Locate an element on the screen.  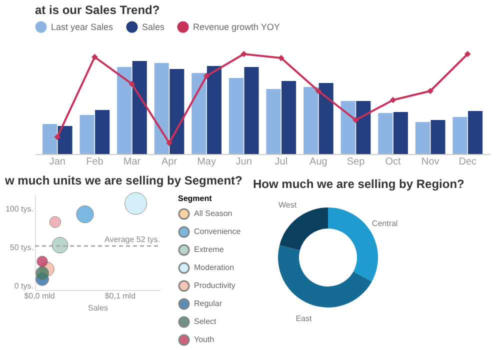
legend-label: Select is located at coordinates (206, 321).